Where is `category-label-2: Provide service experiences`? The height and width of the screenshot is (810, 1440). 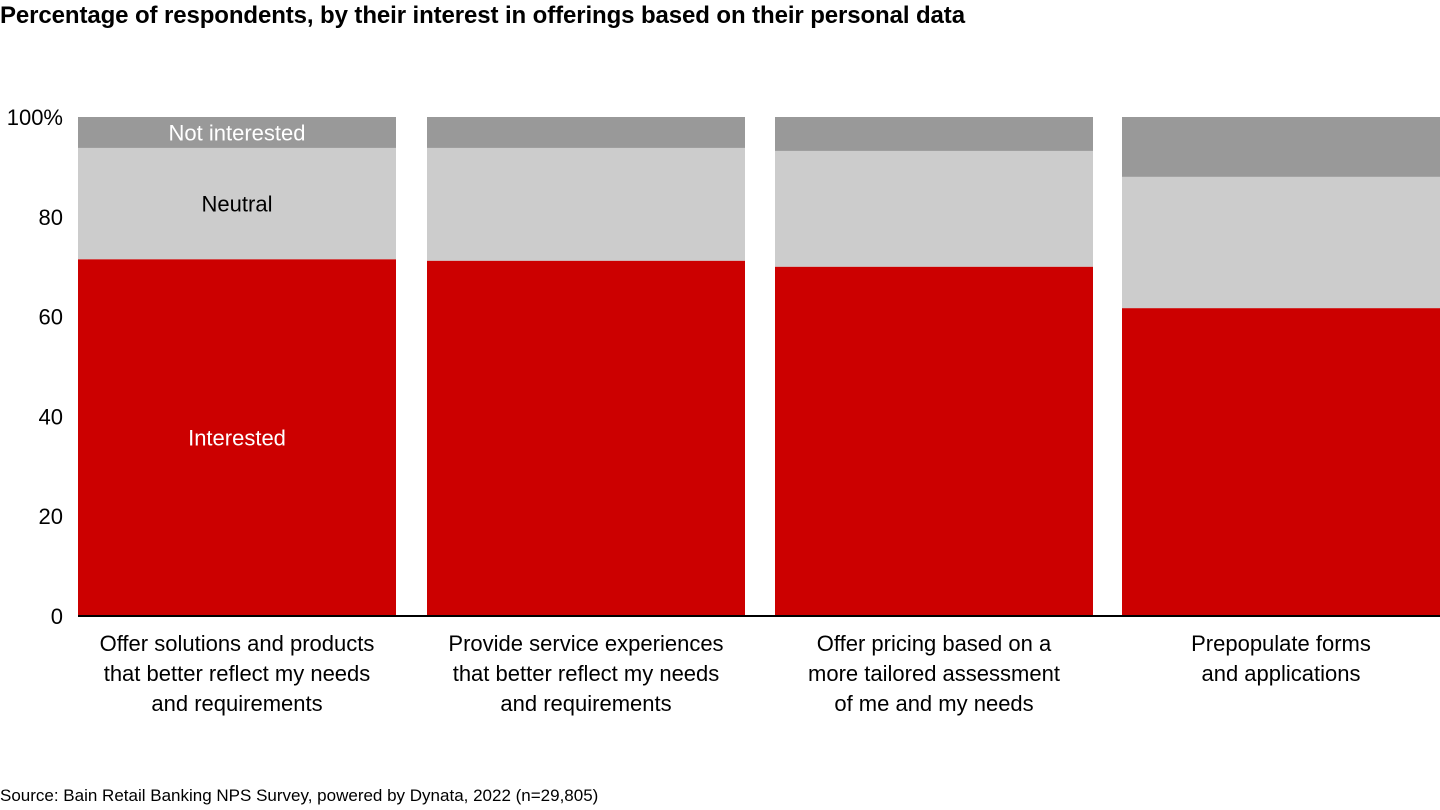 category-label-2: Provide service experiences is located at coordinates (585, 643).